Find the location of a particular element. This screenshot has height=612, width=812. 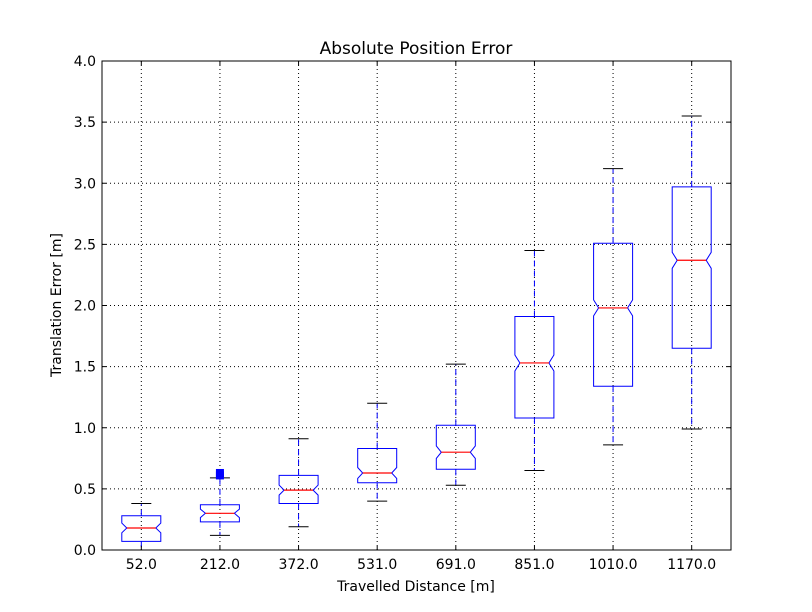

x-tick-label: 1010.0 is located at coordinates (613, 565).